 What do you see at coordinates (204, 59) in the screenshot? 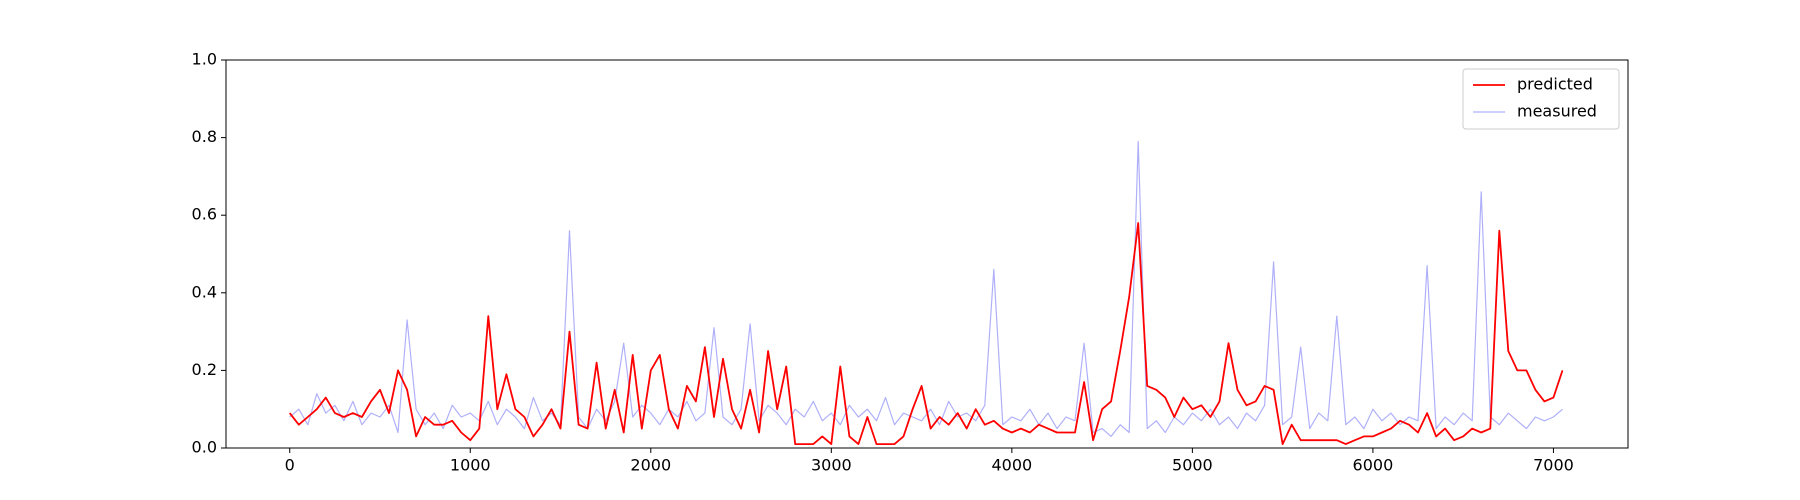
I see `y-tick-label: 1.0` at bounding box center [204, 59].